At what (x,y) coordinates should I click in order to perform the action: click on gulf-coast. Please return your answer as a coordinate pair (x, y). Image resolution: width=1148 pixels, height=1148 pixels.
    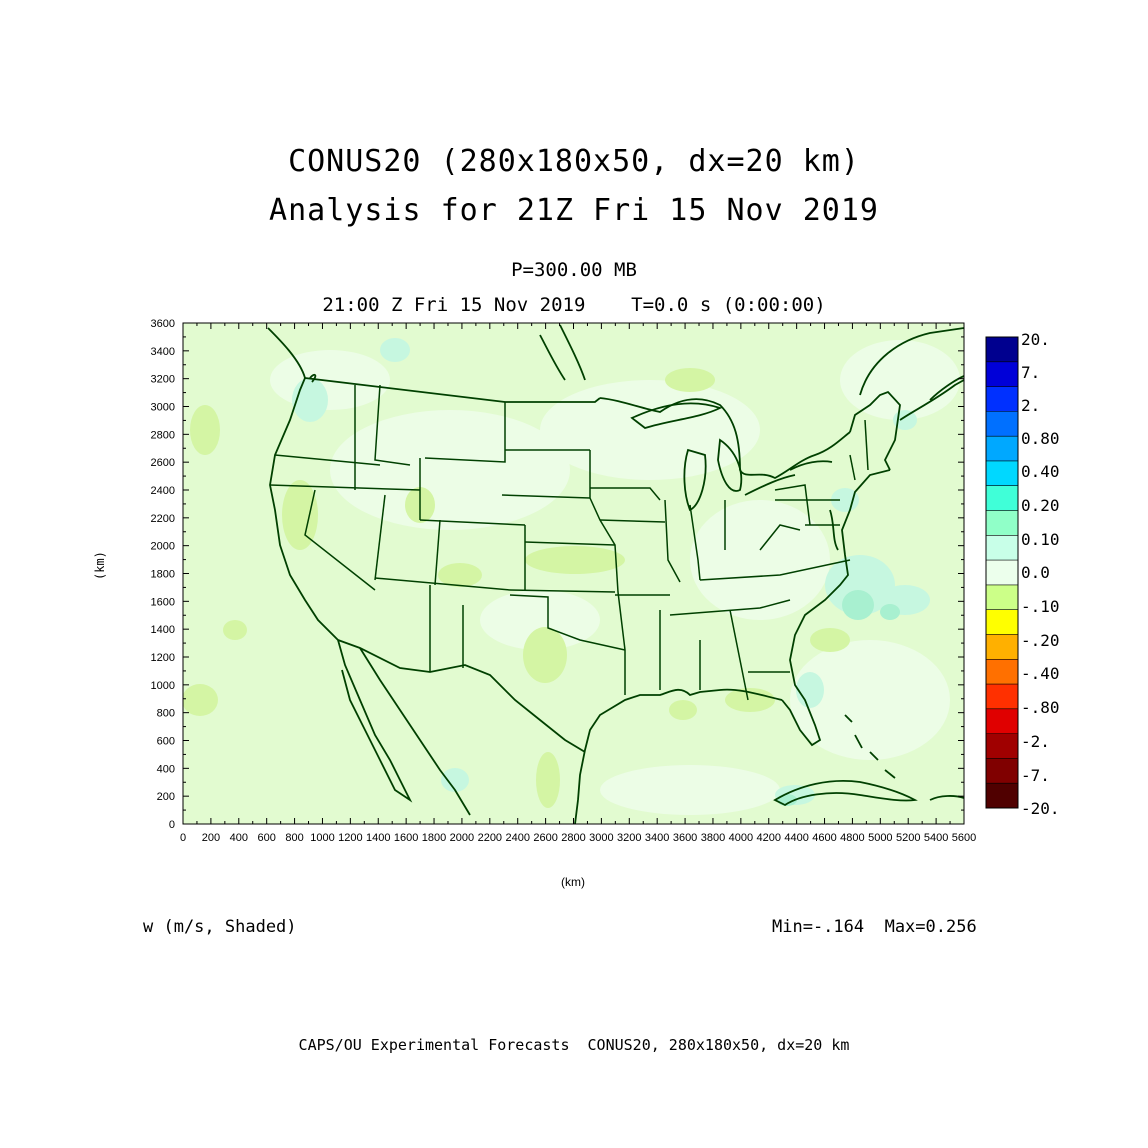
    Looking at the image, I should click on (680, 744).